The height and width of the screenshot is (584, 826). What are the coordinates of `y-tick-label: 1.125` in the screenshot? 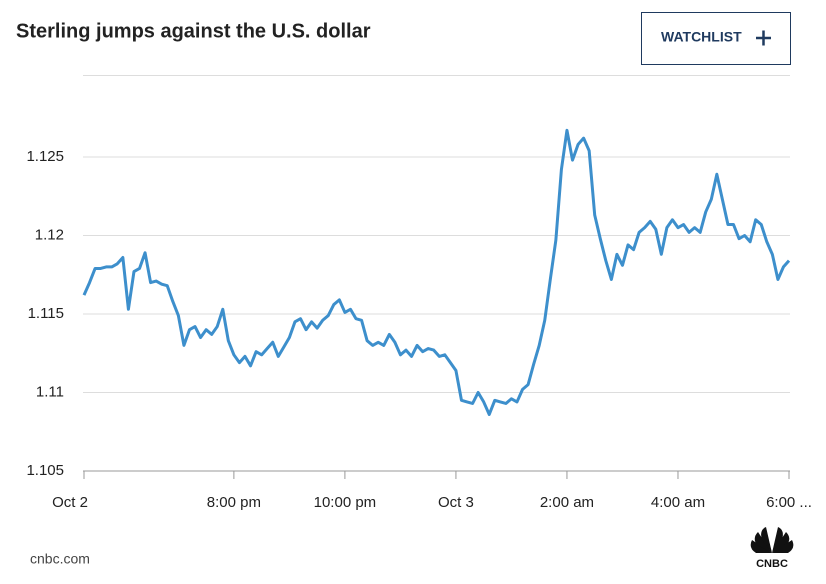 It's located at (45, 156).